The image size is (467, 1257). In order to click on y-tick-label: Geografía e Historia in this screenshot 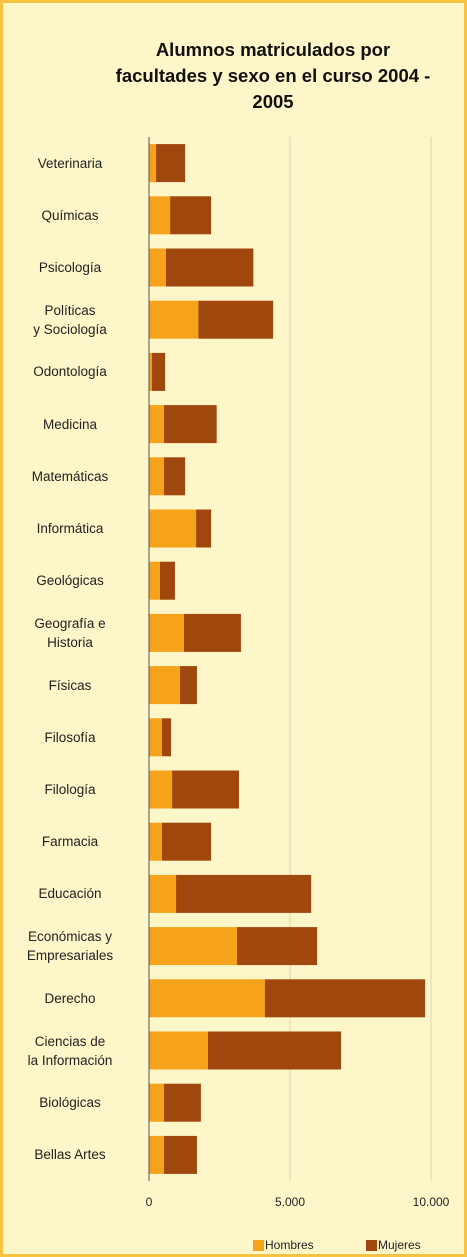, I will do `click(70, 632)`.